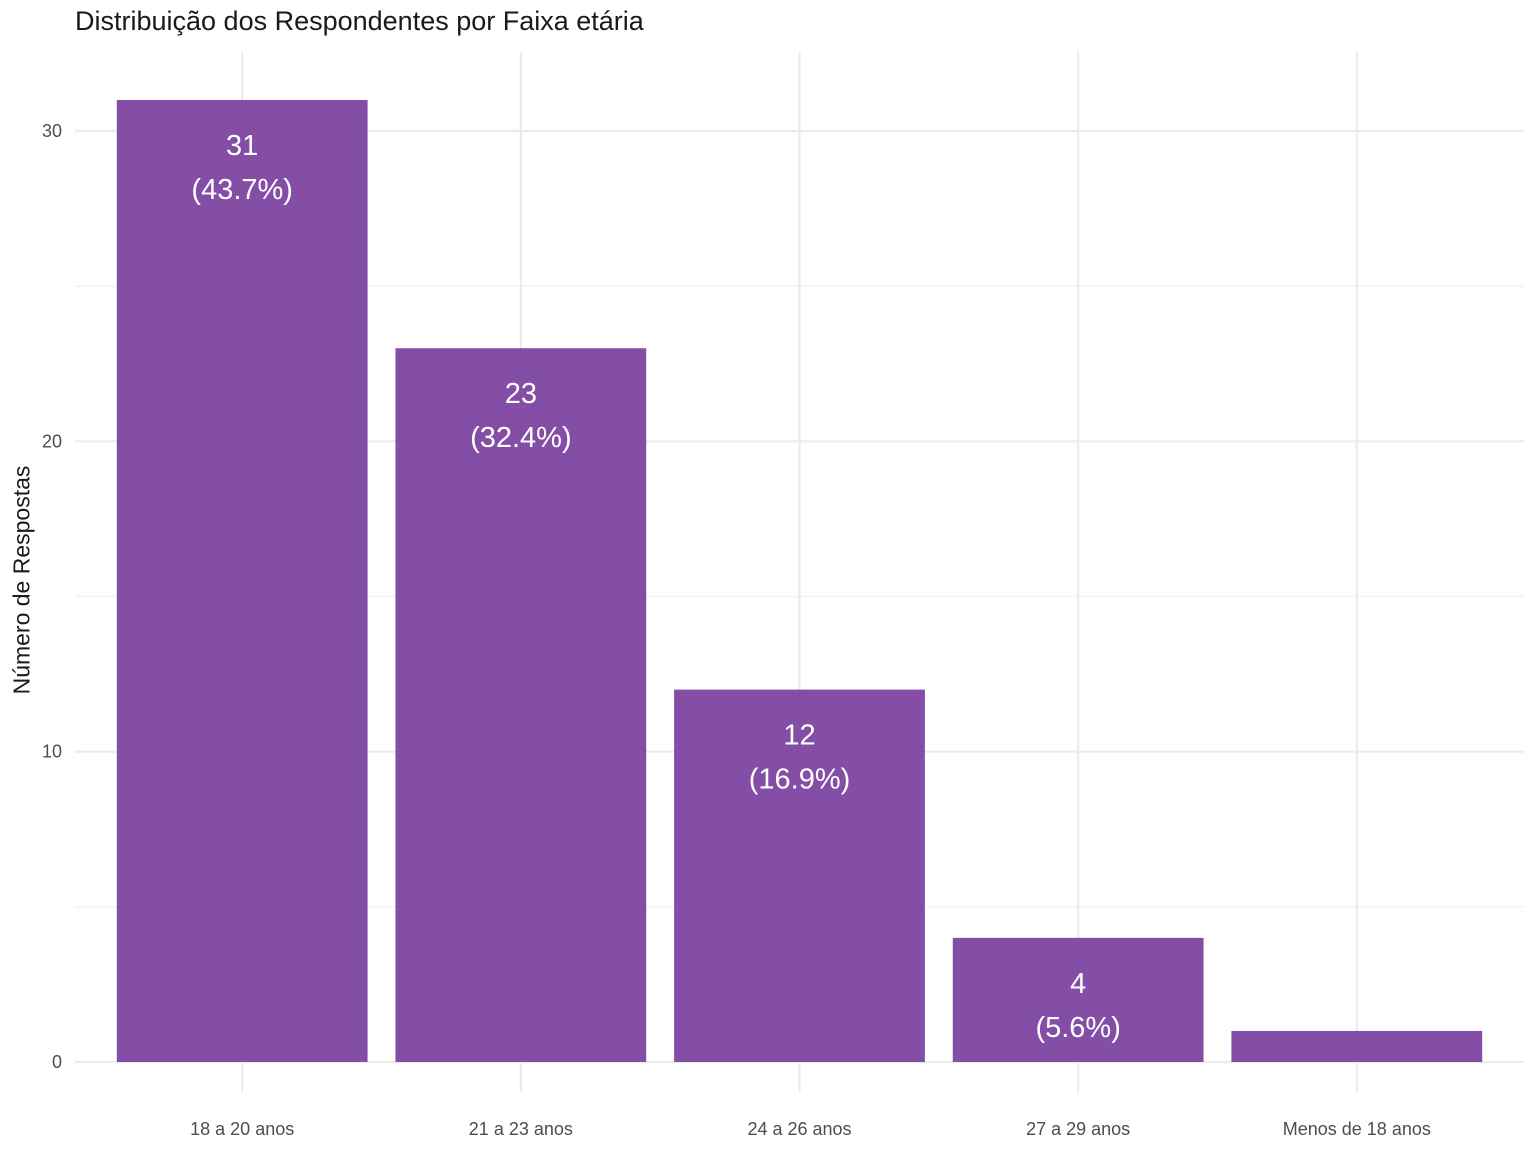  Describe the element at coordinates (242, 1129) in the screenshot. I see `x-tick-label: 18 a 20 anos` at that location.